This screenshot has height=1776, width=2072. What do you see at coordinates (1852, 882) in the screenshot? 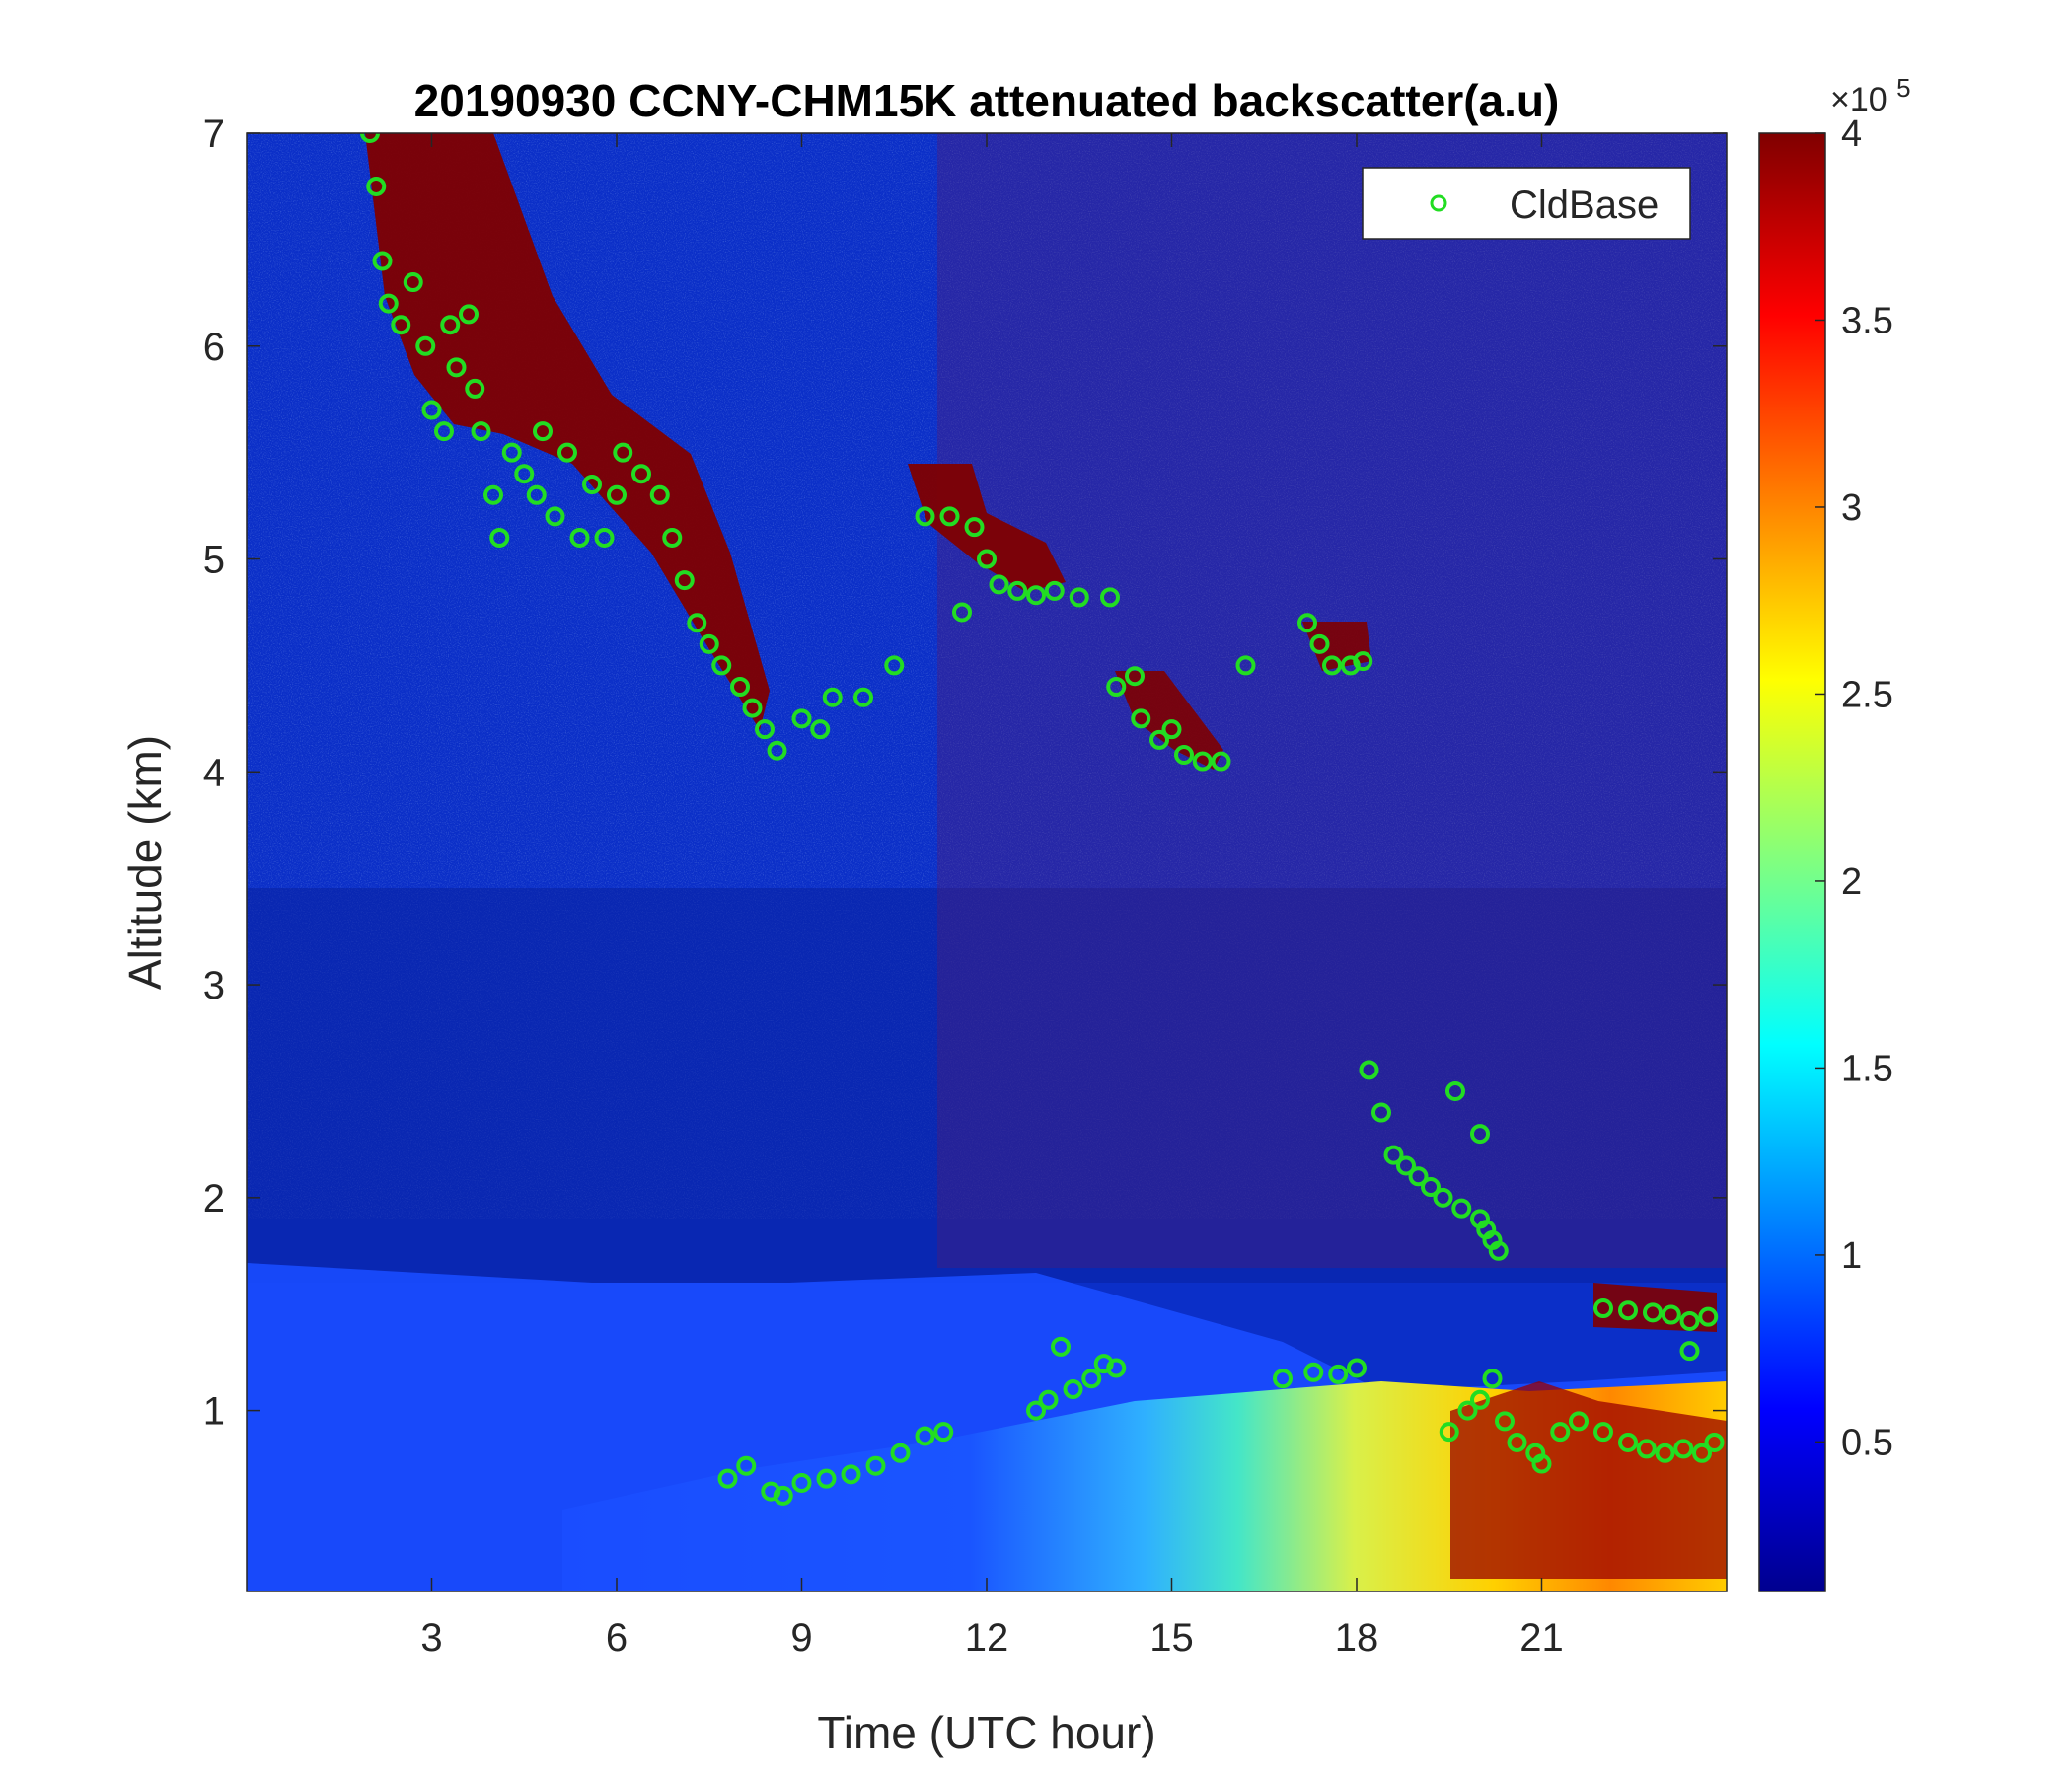
I see `colorbar-tick-label: 2` at bounding box center [1852, 882].